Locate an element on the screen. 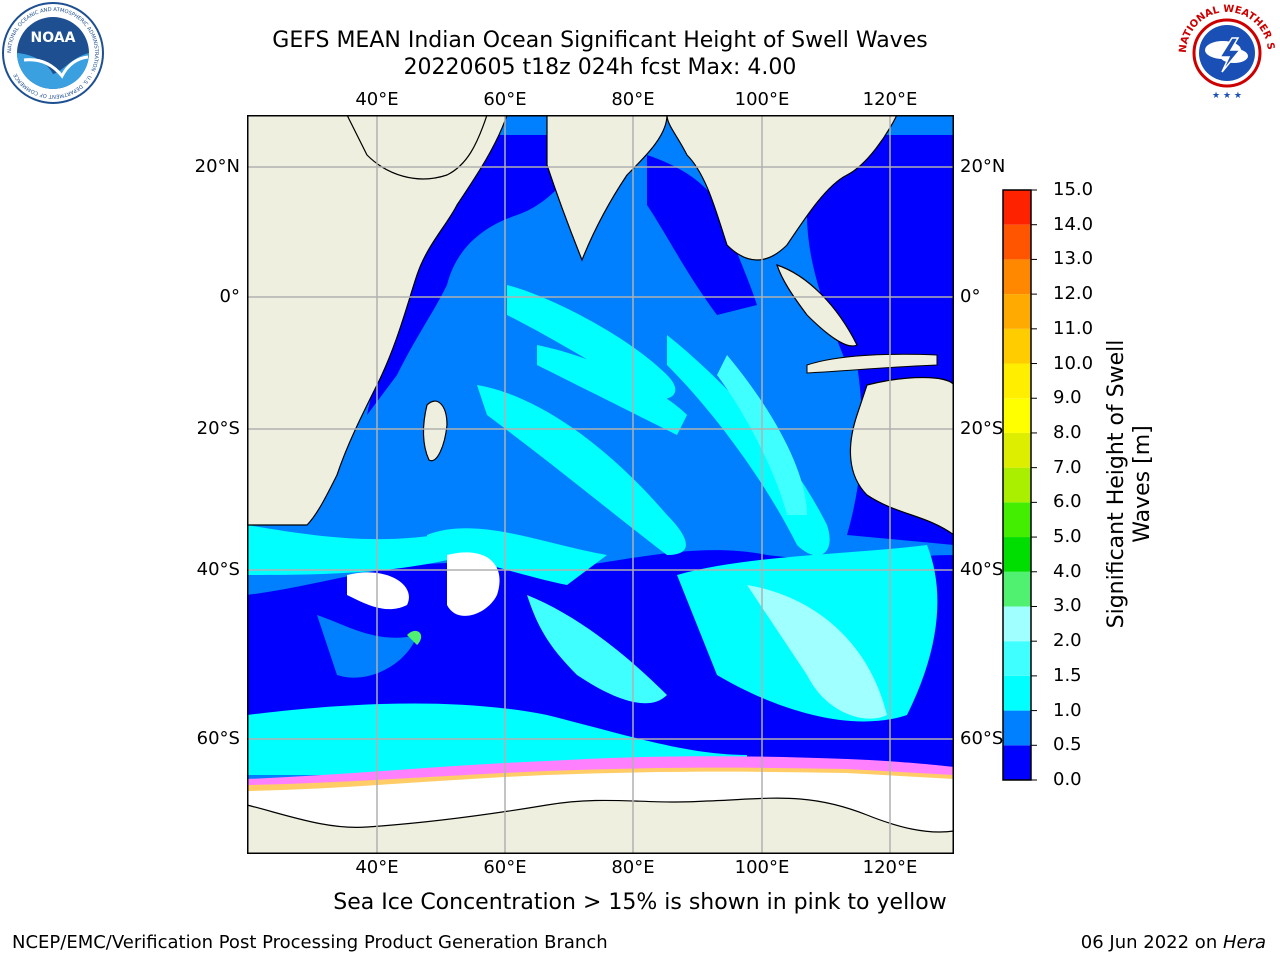  map-subtitle: 20220605 t18z 024h fcst Max: 4.00 is located at coordinates (600, 67).